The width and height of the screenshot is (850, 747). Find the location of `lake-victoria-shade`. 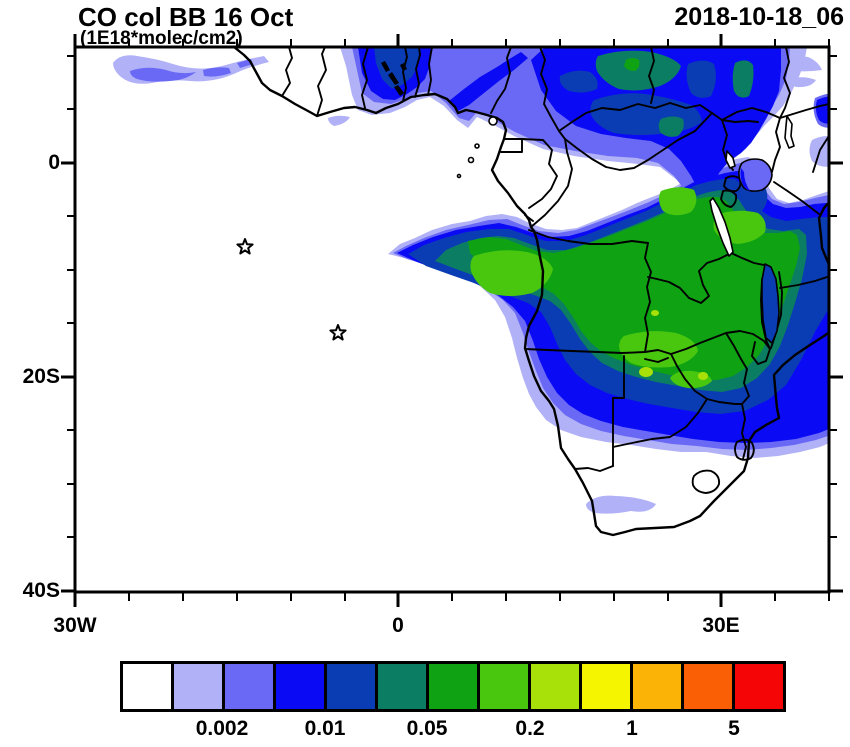

lake-victoria-shade is located at coordinates (745, 179).